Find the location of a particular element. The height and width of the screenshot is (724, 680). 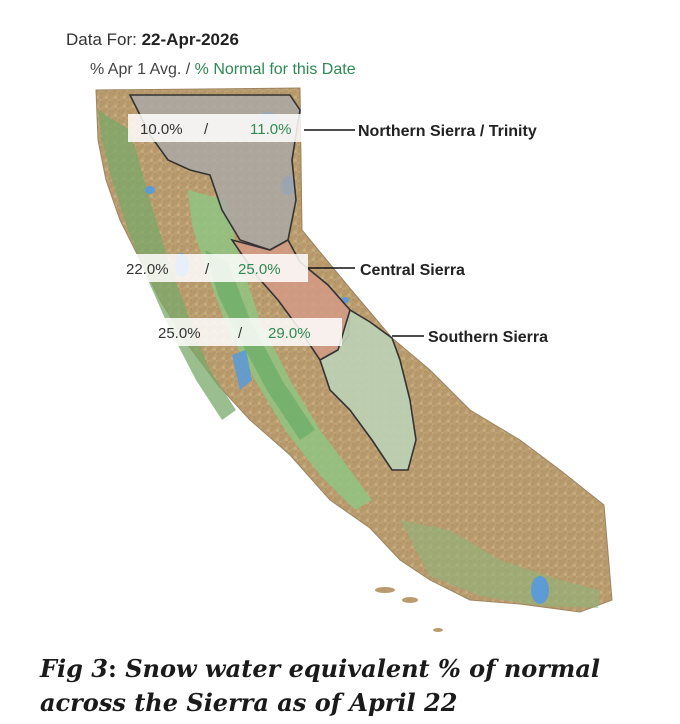

legend-apr1-label: % Apr 1 Avg. / is located at coordinates (142, 69).